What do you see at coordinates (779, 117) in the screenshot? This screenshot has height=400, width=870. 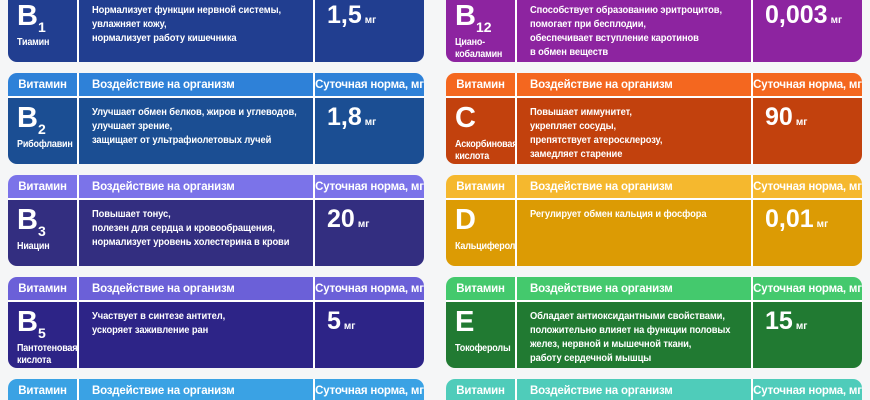 I see `dose-value: 90` at bounding box center [779, 117].